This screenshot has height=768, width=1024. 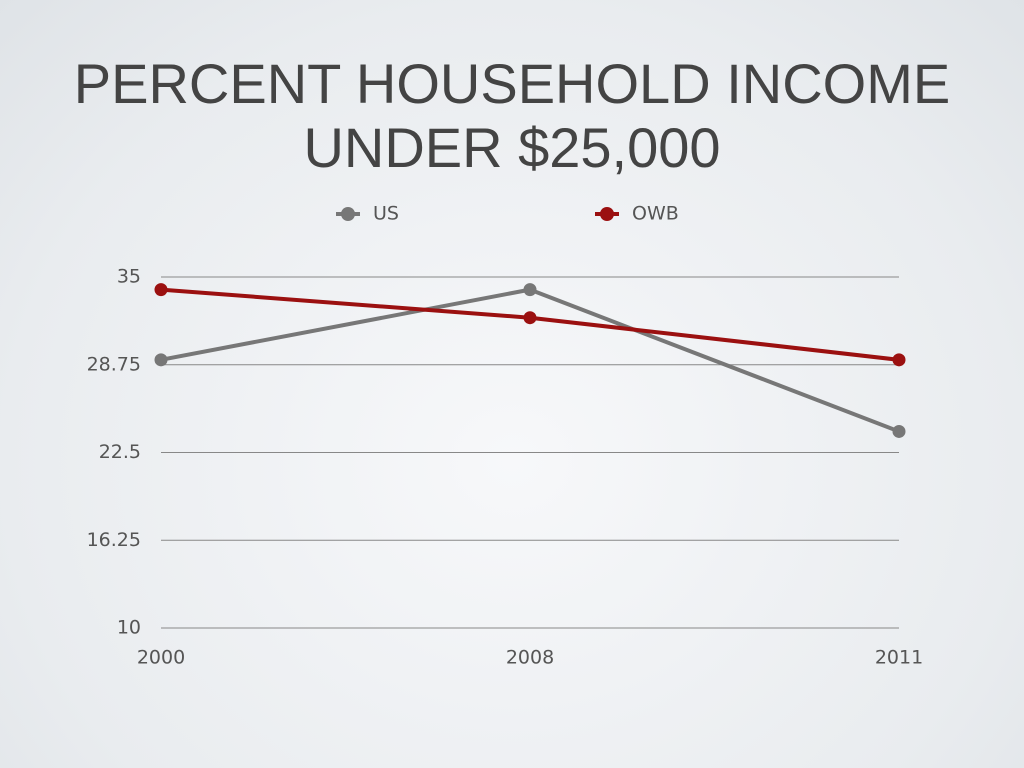 What do you see at coordinates (114, 364) in the screenshot?
I see `y-tick-label: 28.75` at bounding box center [114, 364].